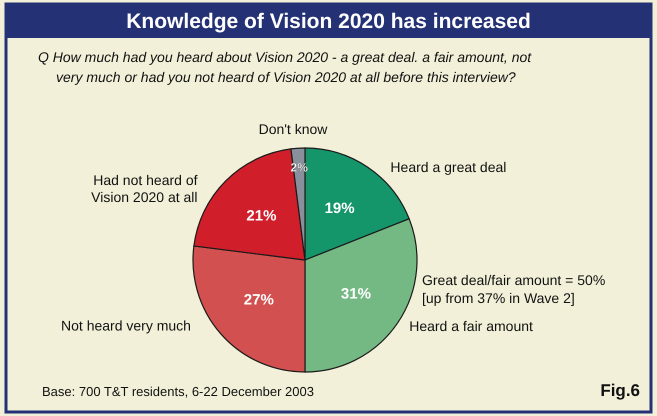 This screenshot has height=416, width=657. I want to click on slice-label: Don't know, so click(293, 129).